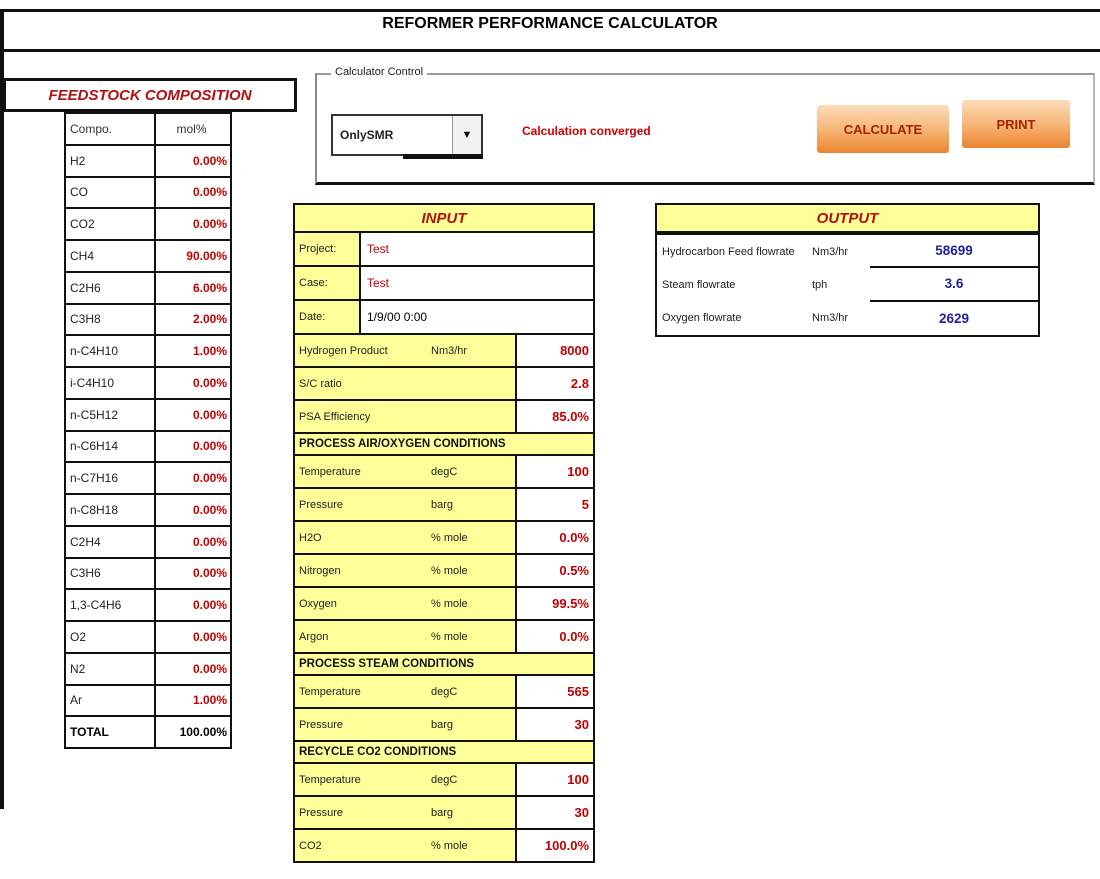  I want to click on input-row: Pressure barg 5, so click(444, 505).